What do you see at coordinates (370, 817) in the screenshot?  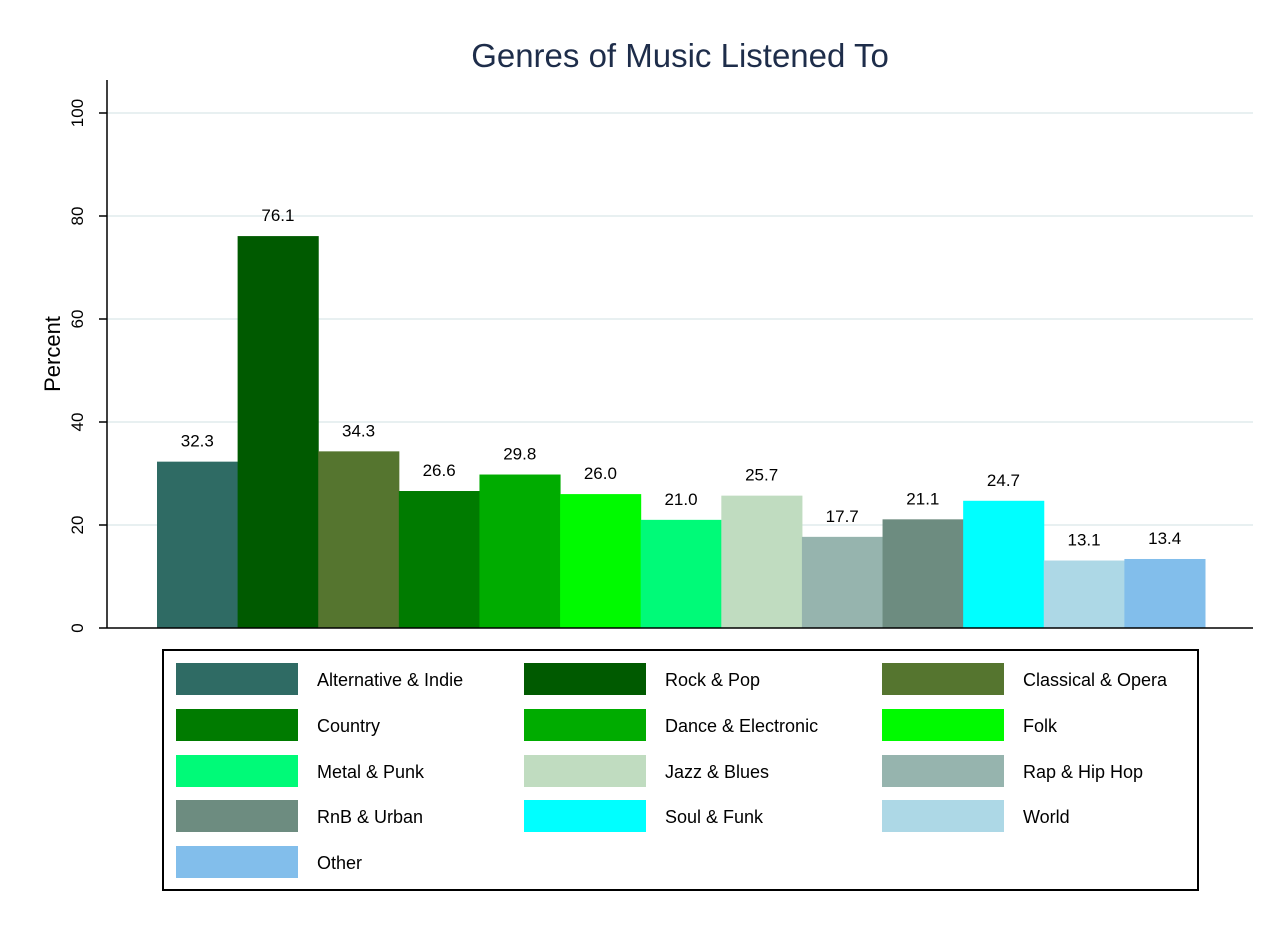 I see `legend-label: RnB & Urban` at bounding box center [370, 817].